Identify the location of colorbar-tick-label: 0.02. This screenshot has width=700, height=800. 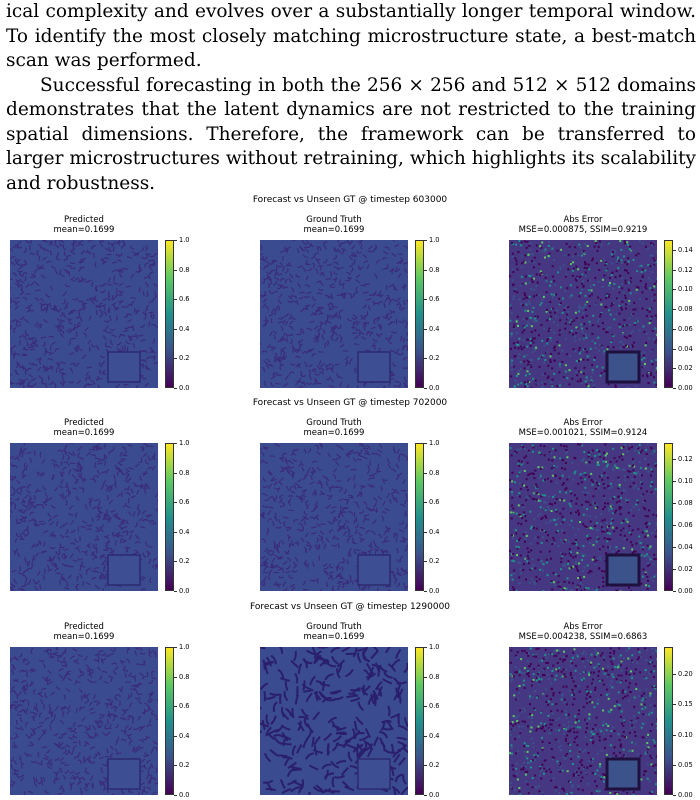
(685, 569).